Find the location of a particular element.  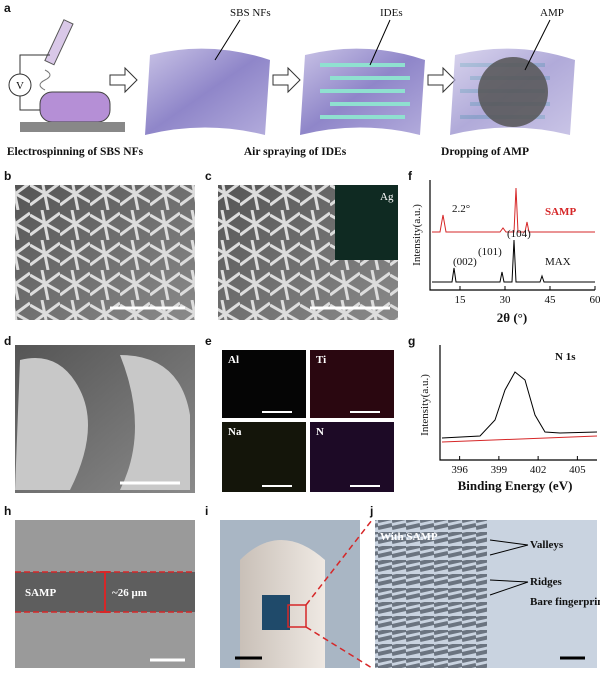

panel-label: e is located at coordinates (208, 341).